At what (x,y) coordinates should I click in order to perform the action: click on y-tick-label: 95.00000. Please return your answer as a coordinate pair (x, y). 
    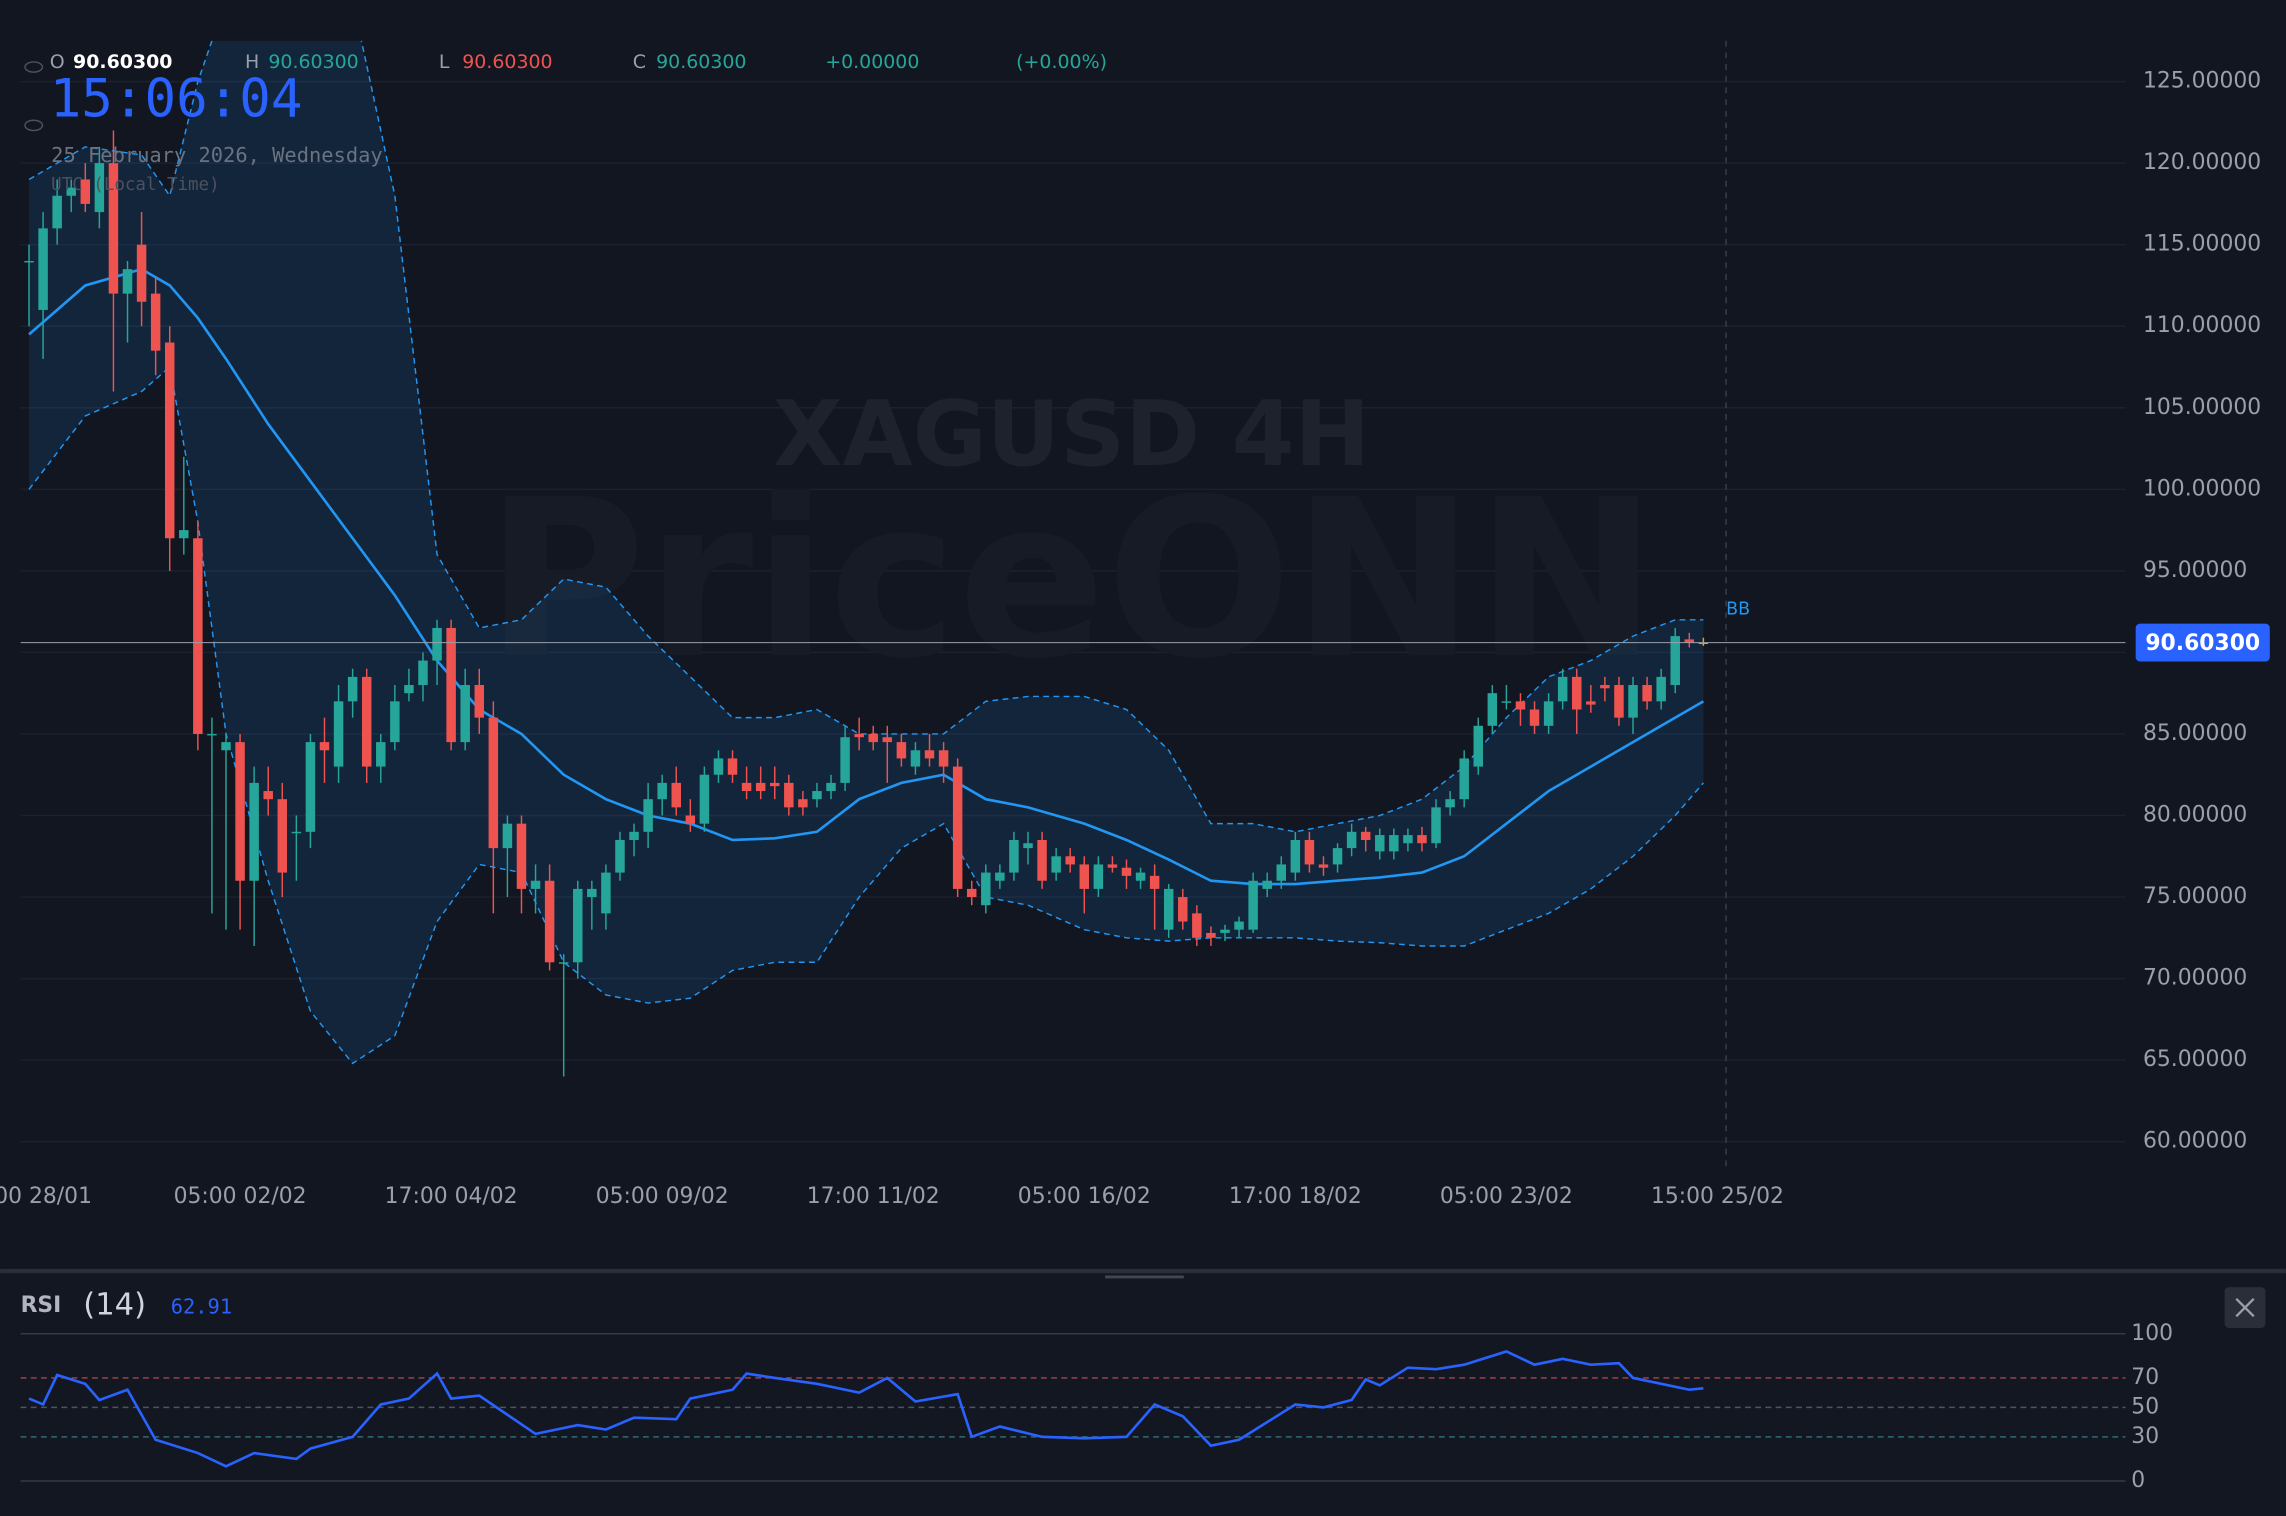
    Looking at the image, I should click on (2195, 570).